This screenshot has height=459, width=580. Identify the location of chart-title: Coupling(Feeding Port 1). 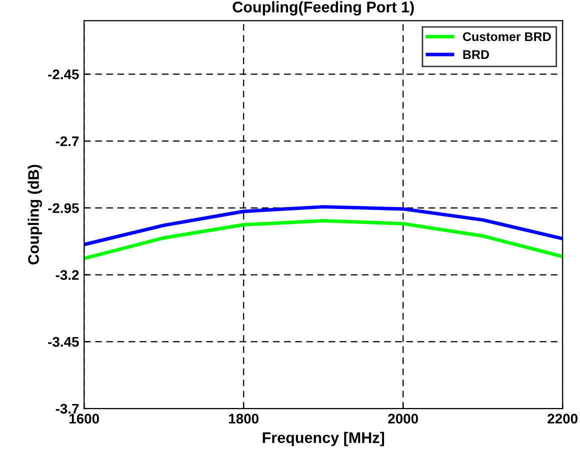
(323, 8).